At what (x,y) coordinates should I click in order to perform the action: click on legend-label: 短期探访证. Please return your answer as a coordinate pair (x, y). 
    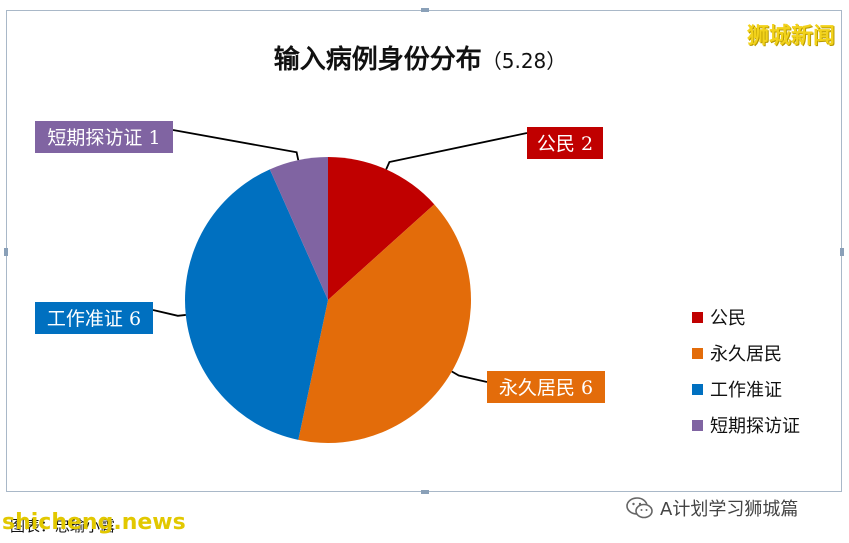
    Looking at the image, I should click on (755, 426).